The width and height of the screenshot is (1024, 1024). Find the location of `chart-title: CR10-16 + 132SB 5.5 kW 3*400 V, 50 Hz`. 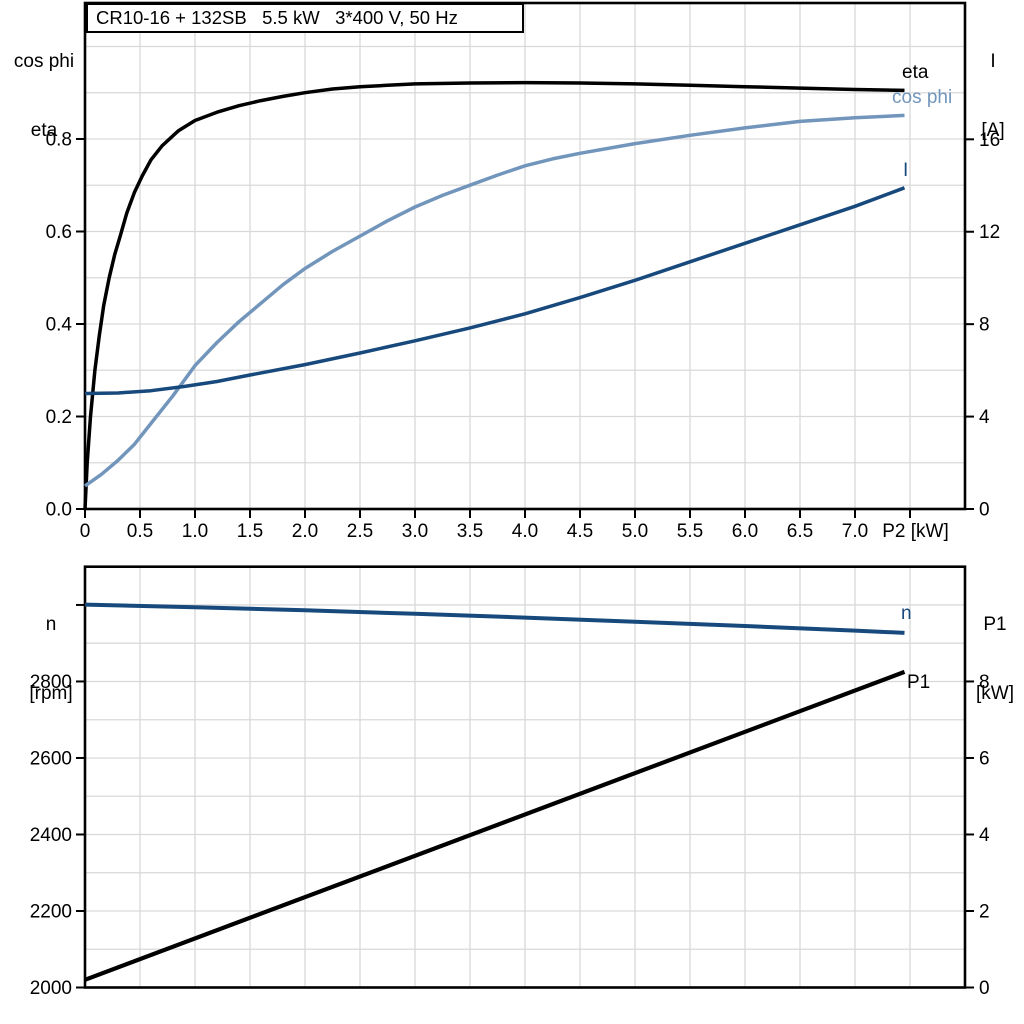

chart-title: CR10-16 + 132SB 5.5 kW 3*400 V, 50 Hz is located at coordinates (277, 17).